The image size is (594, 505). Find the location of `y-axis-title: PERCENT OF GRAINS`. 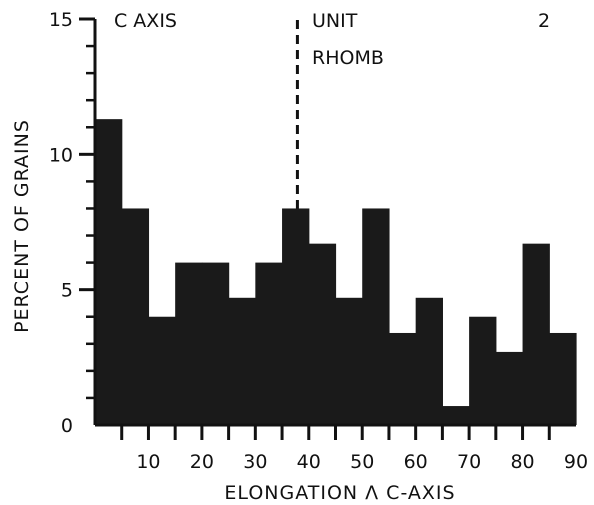

y-axis-title: PERCENT OF GRAINS is located at coordinates (22, 226).